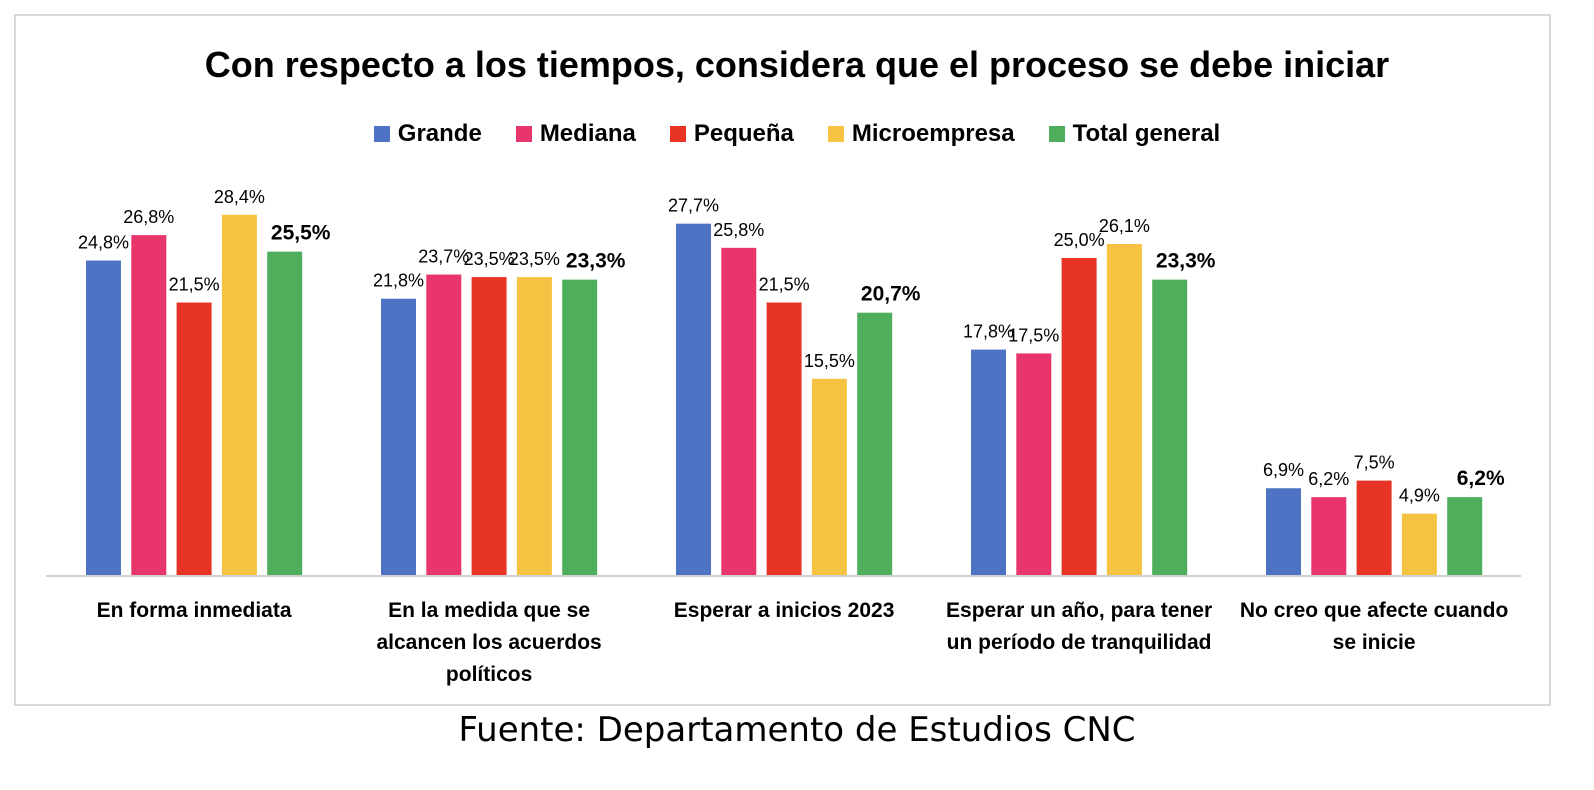 Image resolution: width=1594 pixels, height=790 pixels. I want to click on legend-label: Microempresa, so click(933, 133).